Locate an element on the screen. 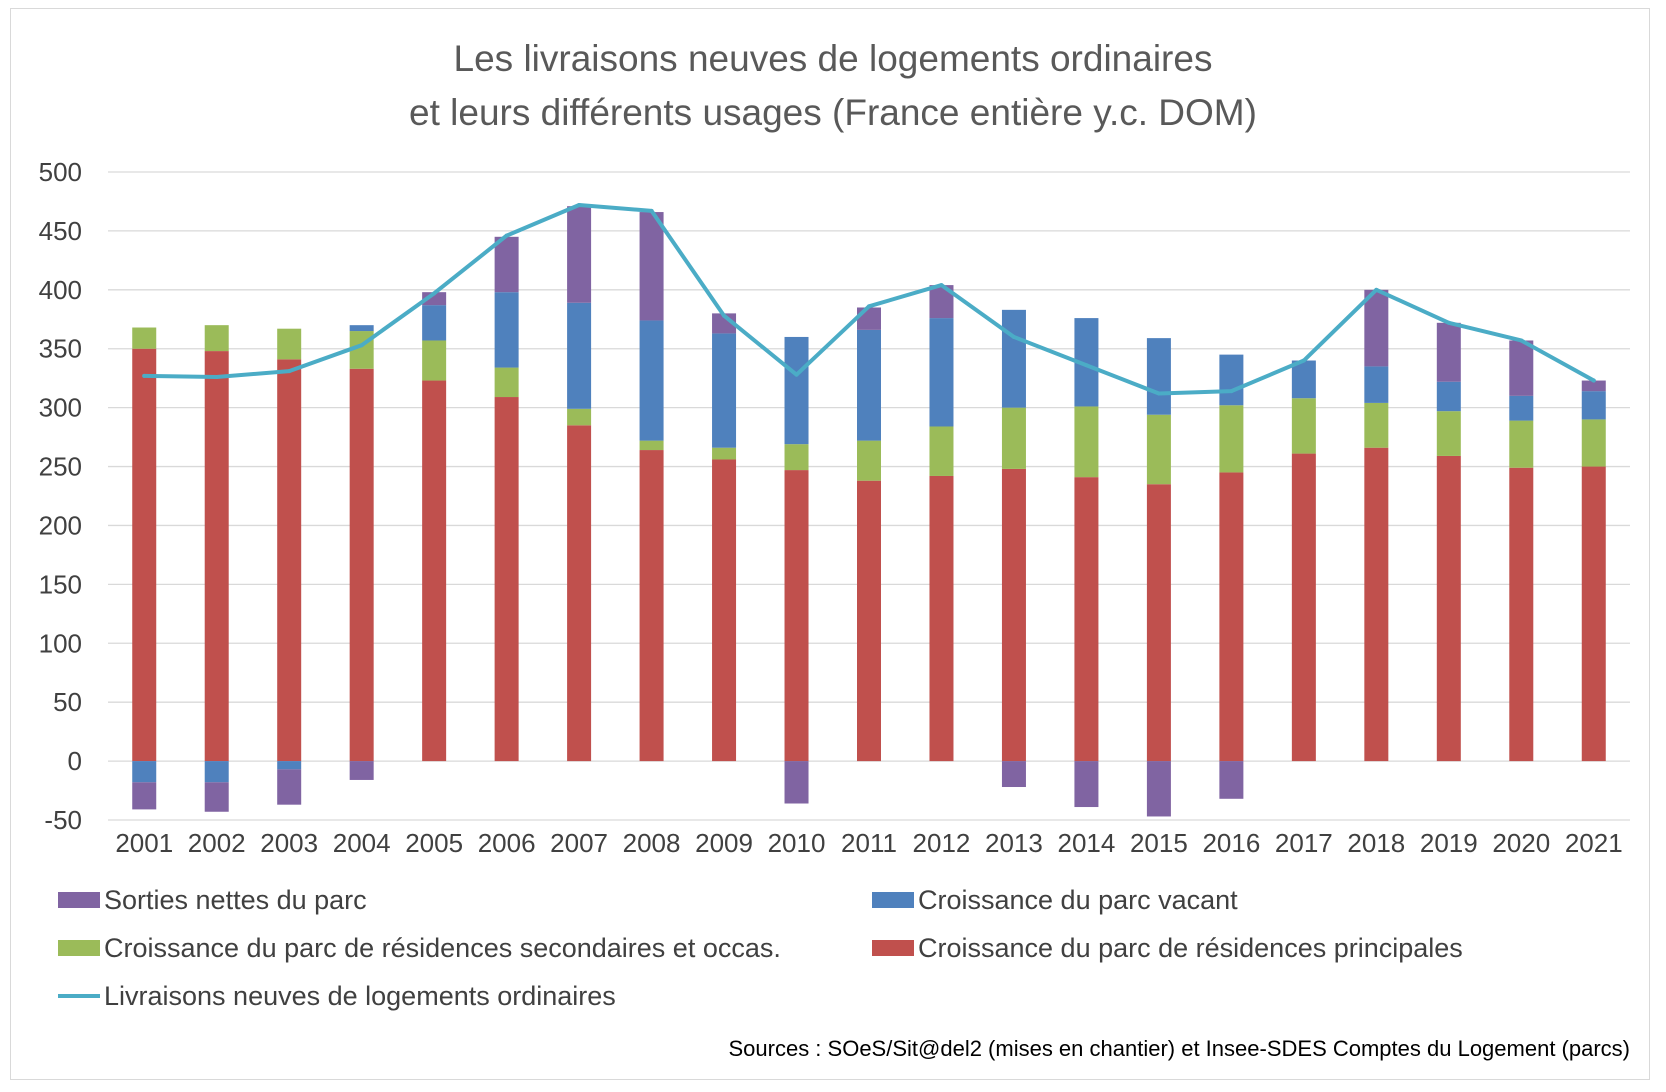  legend-label-vacant: Croissance du parc vacant is located at coordinates (1078, 899).